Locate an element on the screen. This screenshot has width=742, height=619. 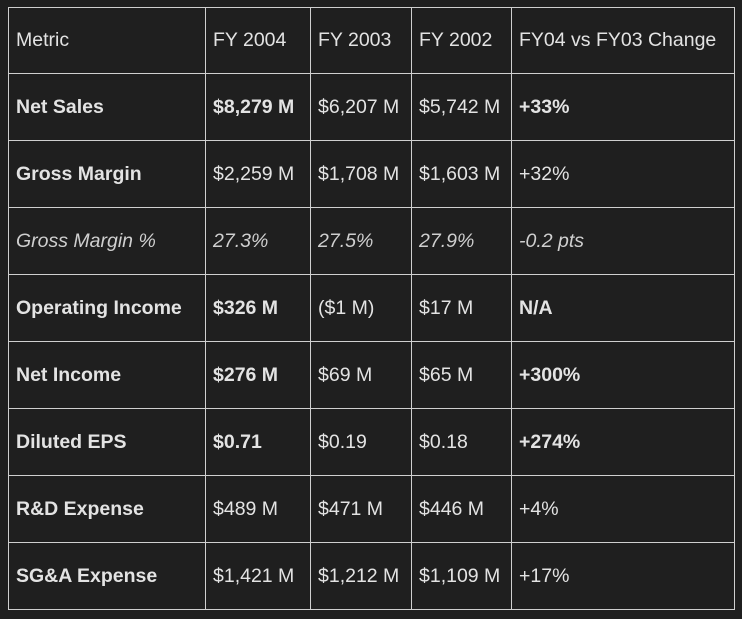
fy2003-cell: $1,708 M is located at coordinates (361, 174).